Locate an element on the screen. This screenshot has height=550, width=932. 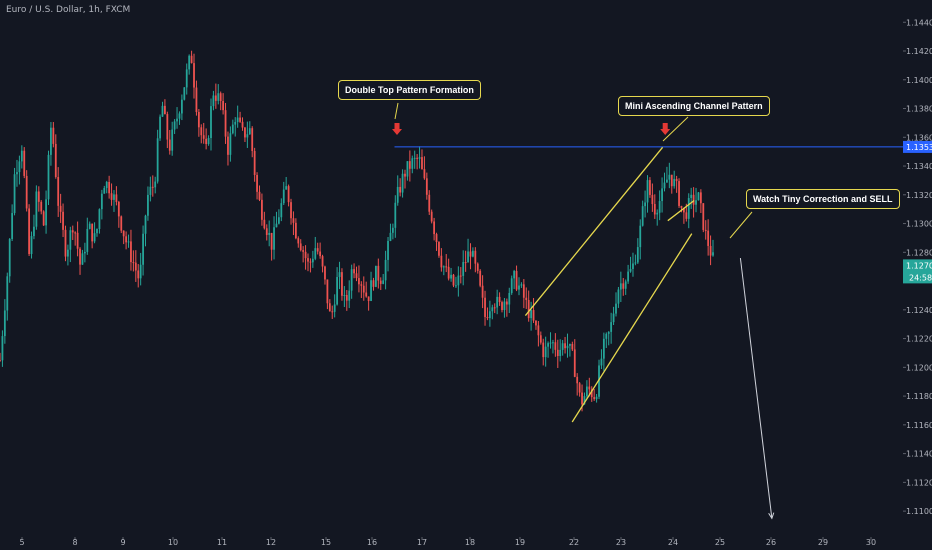
price-tick-label: 1.12400 is located at coordinates (919, 310).